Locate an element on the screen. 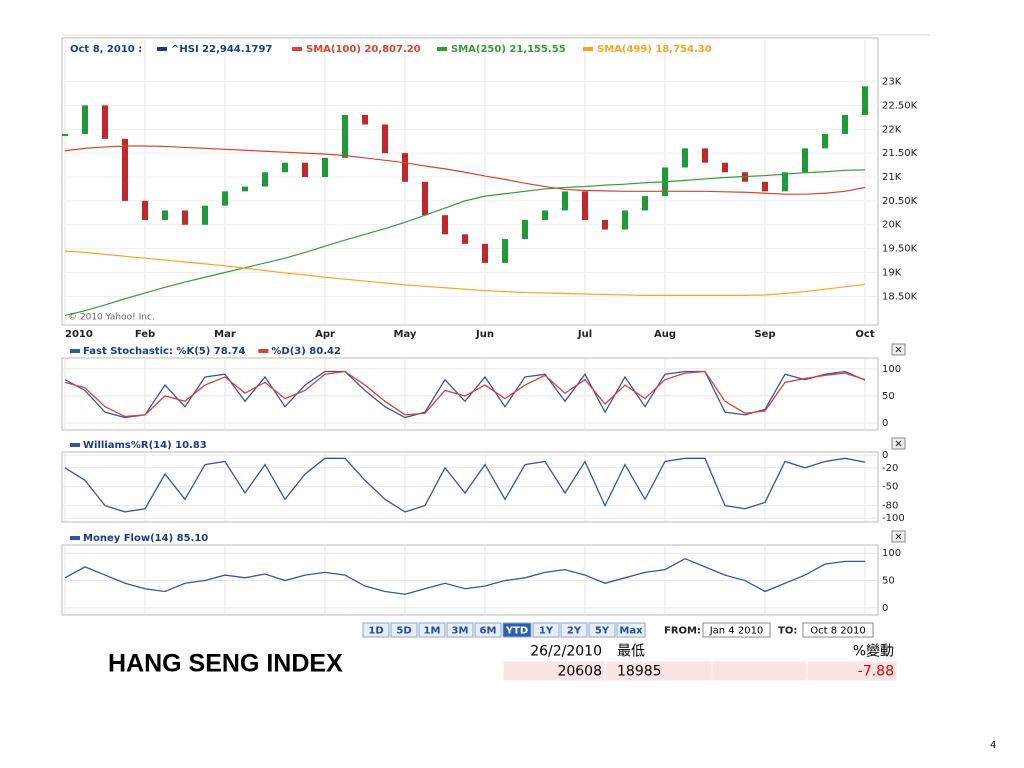  y-tick-label: 19.50K is located at coordinates (900, 249).